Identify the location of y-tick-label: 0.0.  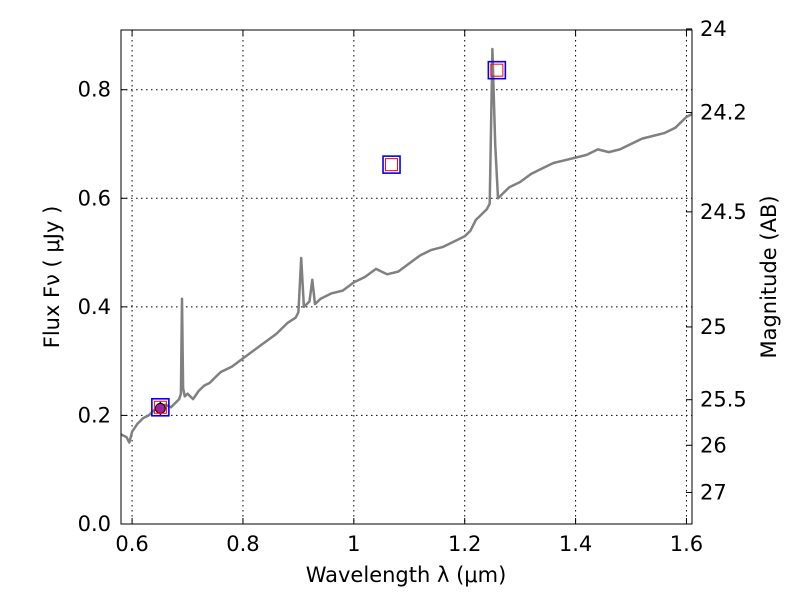
(94, 524).